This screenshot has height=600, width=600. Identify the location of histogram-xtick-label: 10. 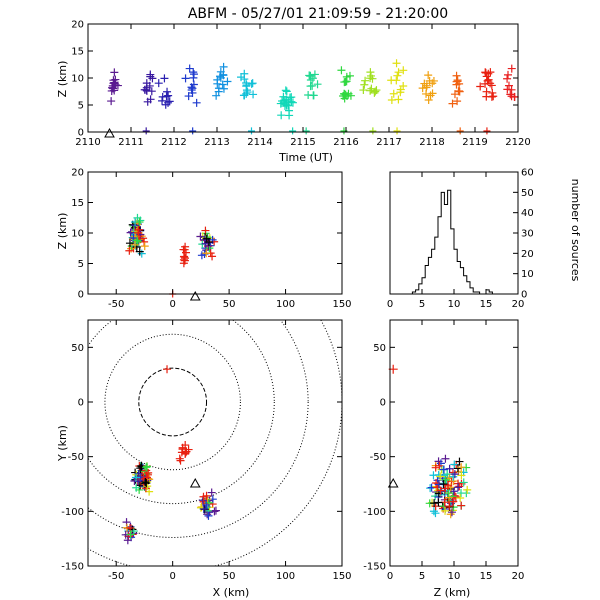
(454, 304).